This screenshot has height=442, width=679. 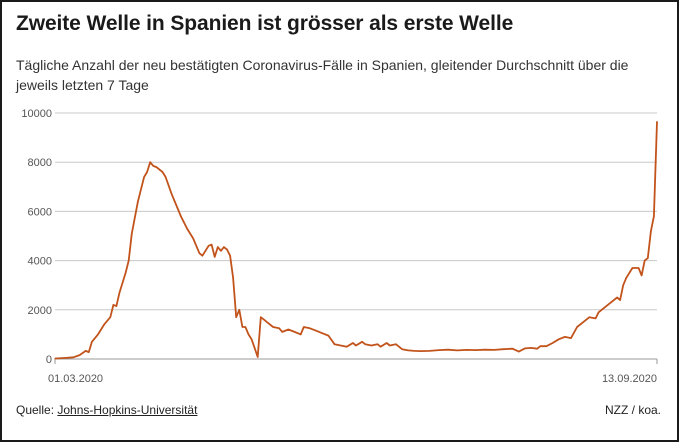 I want to click on x-tick-label: 13.09.2020, so click(x=629, y=379).